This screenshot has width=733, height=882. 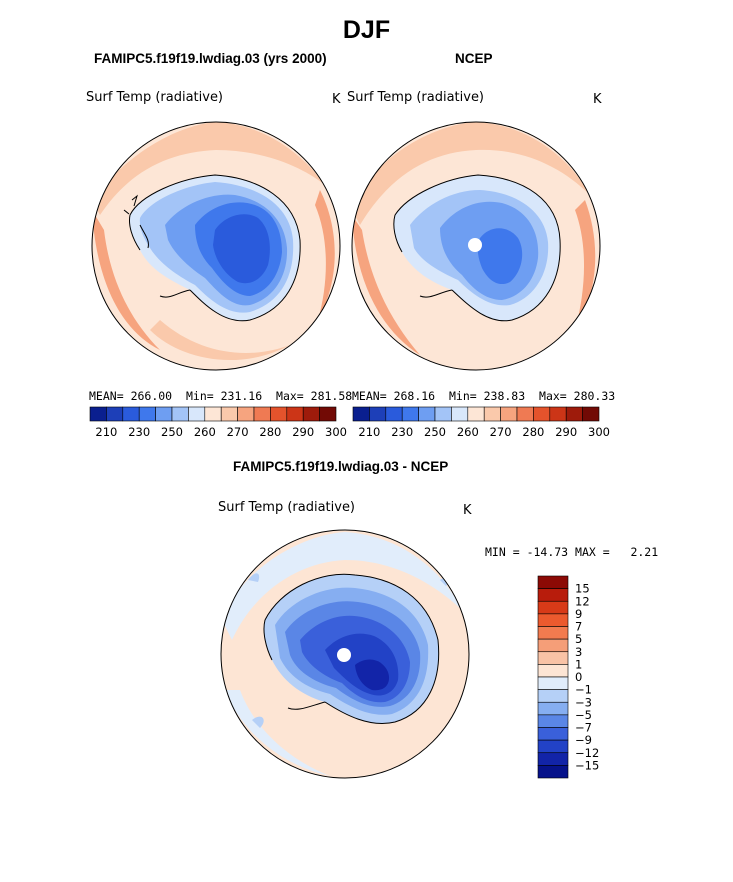 I want to click on colorbar-ncep: 210 230 250 260 270 280 290 300, so click(x=481, y=422).